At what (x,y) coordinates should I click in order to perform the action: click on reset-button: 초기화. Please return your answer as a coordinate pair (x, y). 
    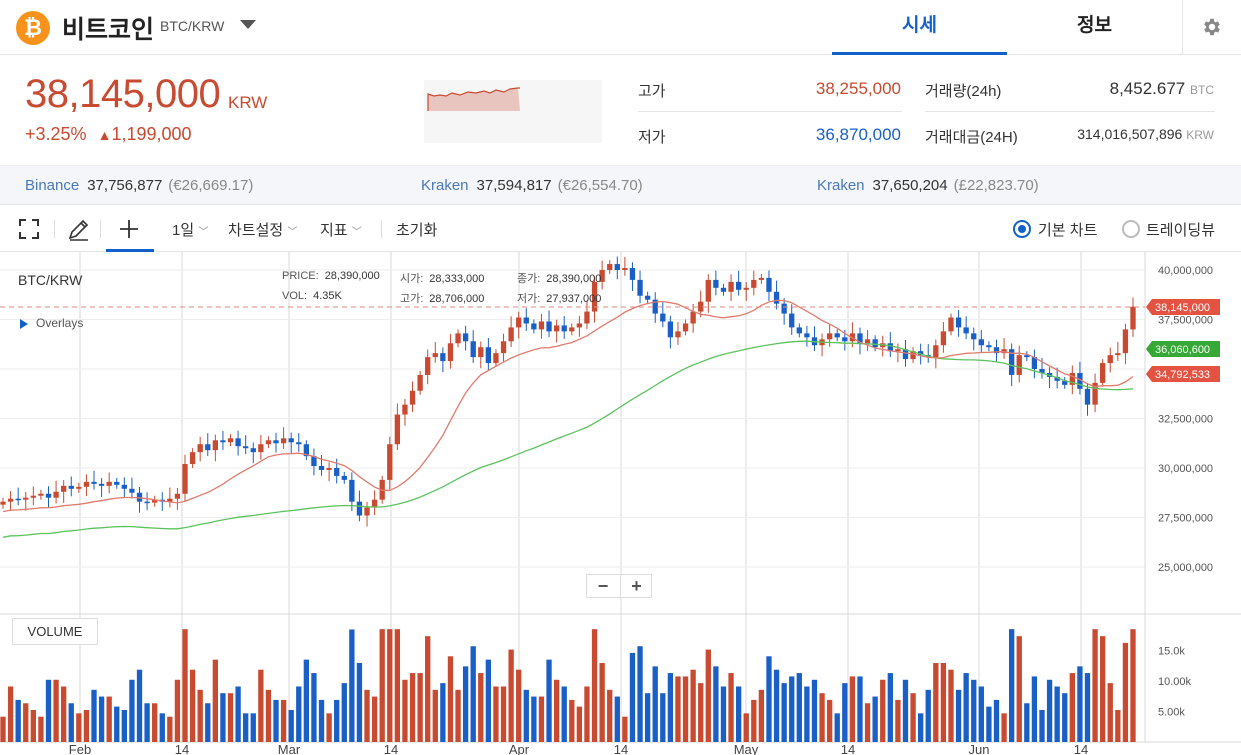
    Looking at the image, I should click on (417, 230).